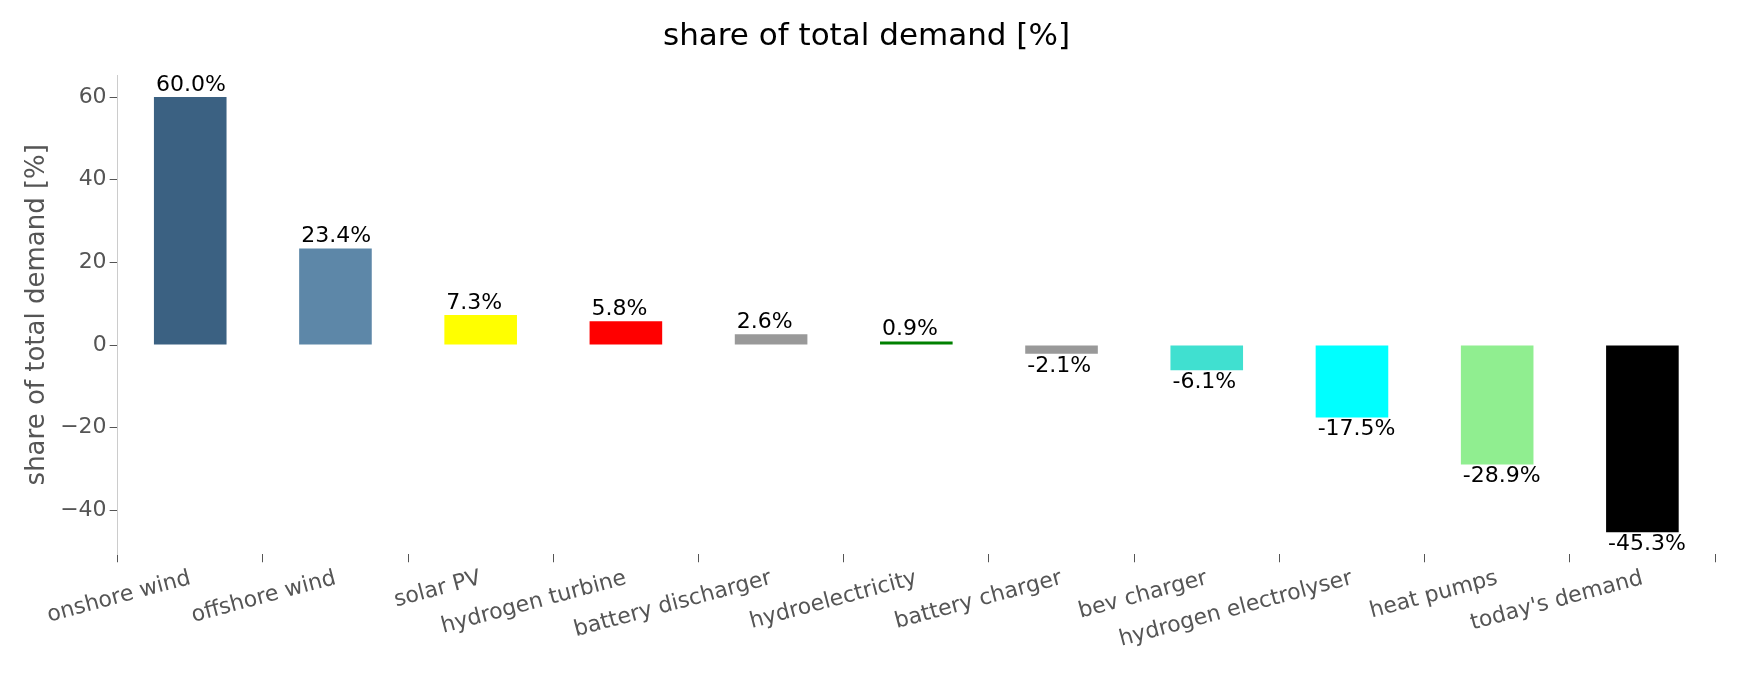 The width and height of the screenshot is (1753, 674). What do you see at coordinates (190, 83) in the screenshot?
I see `data-label: 60.0%` at bounding box center [190, 83].